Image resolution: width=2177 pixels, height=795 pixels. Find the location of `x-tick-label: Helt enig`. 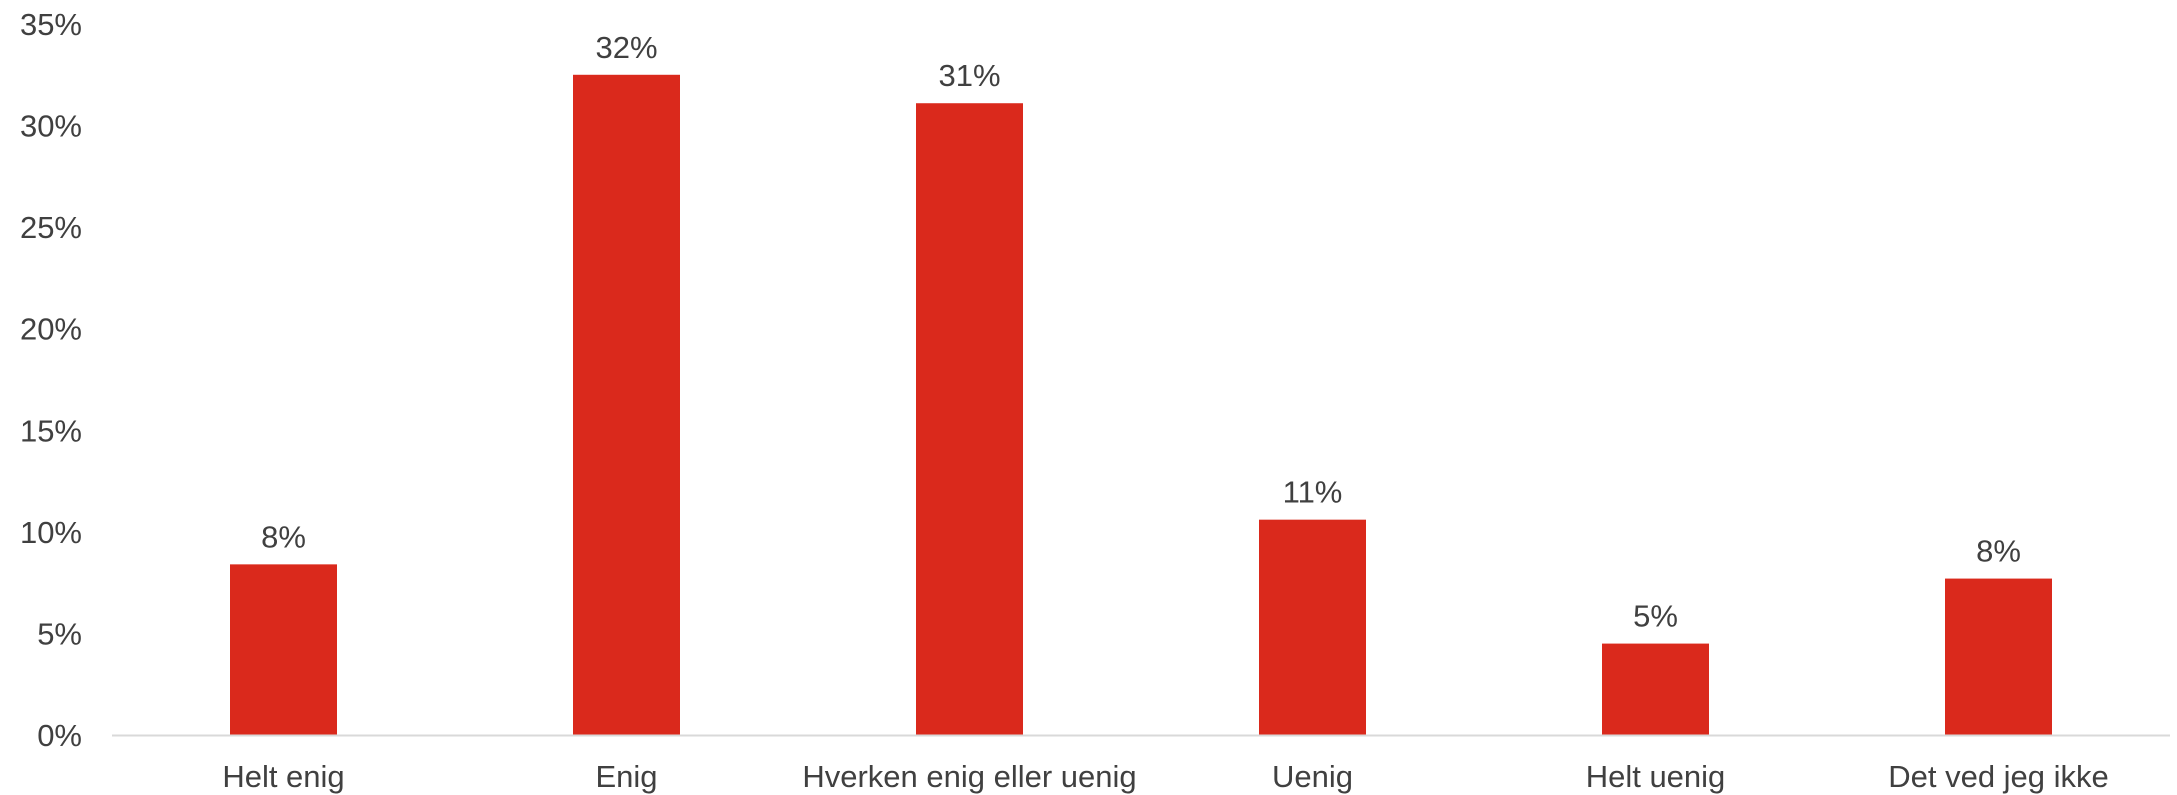

x-tick-label: Helt enig is located at coordinates (283, 776).